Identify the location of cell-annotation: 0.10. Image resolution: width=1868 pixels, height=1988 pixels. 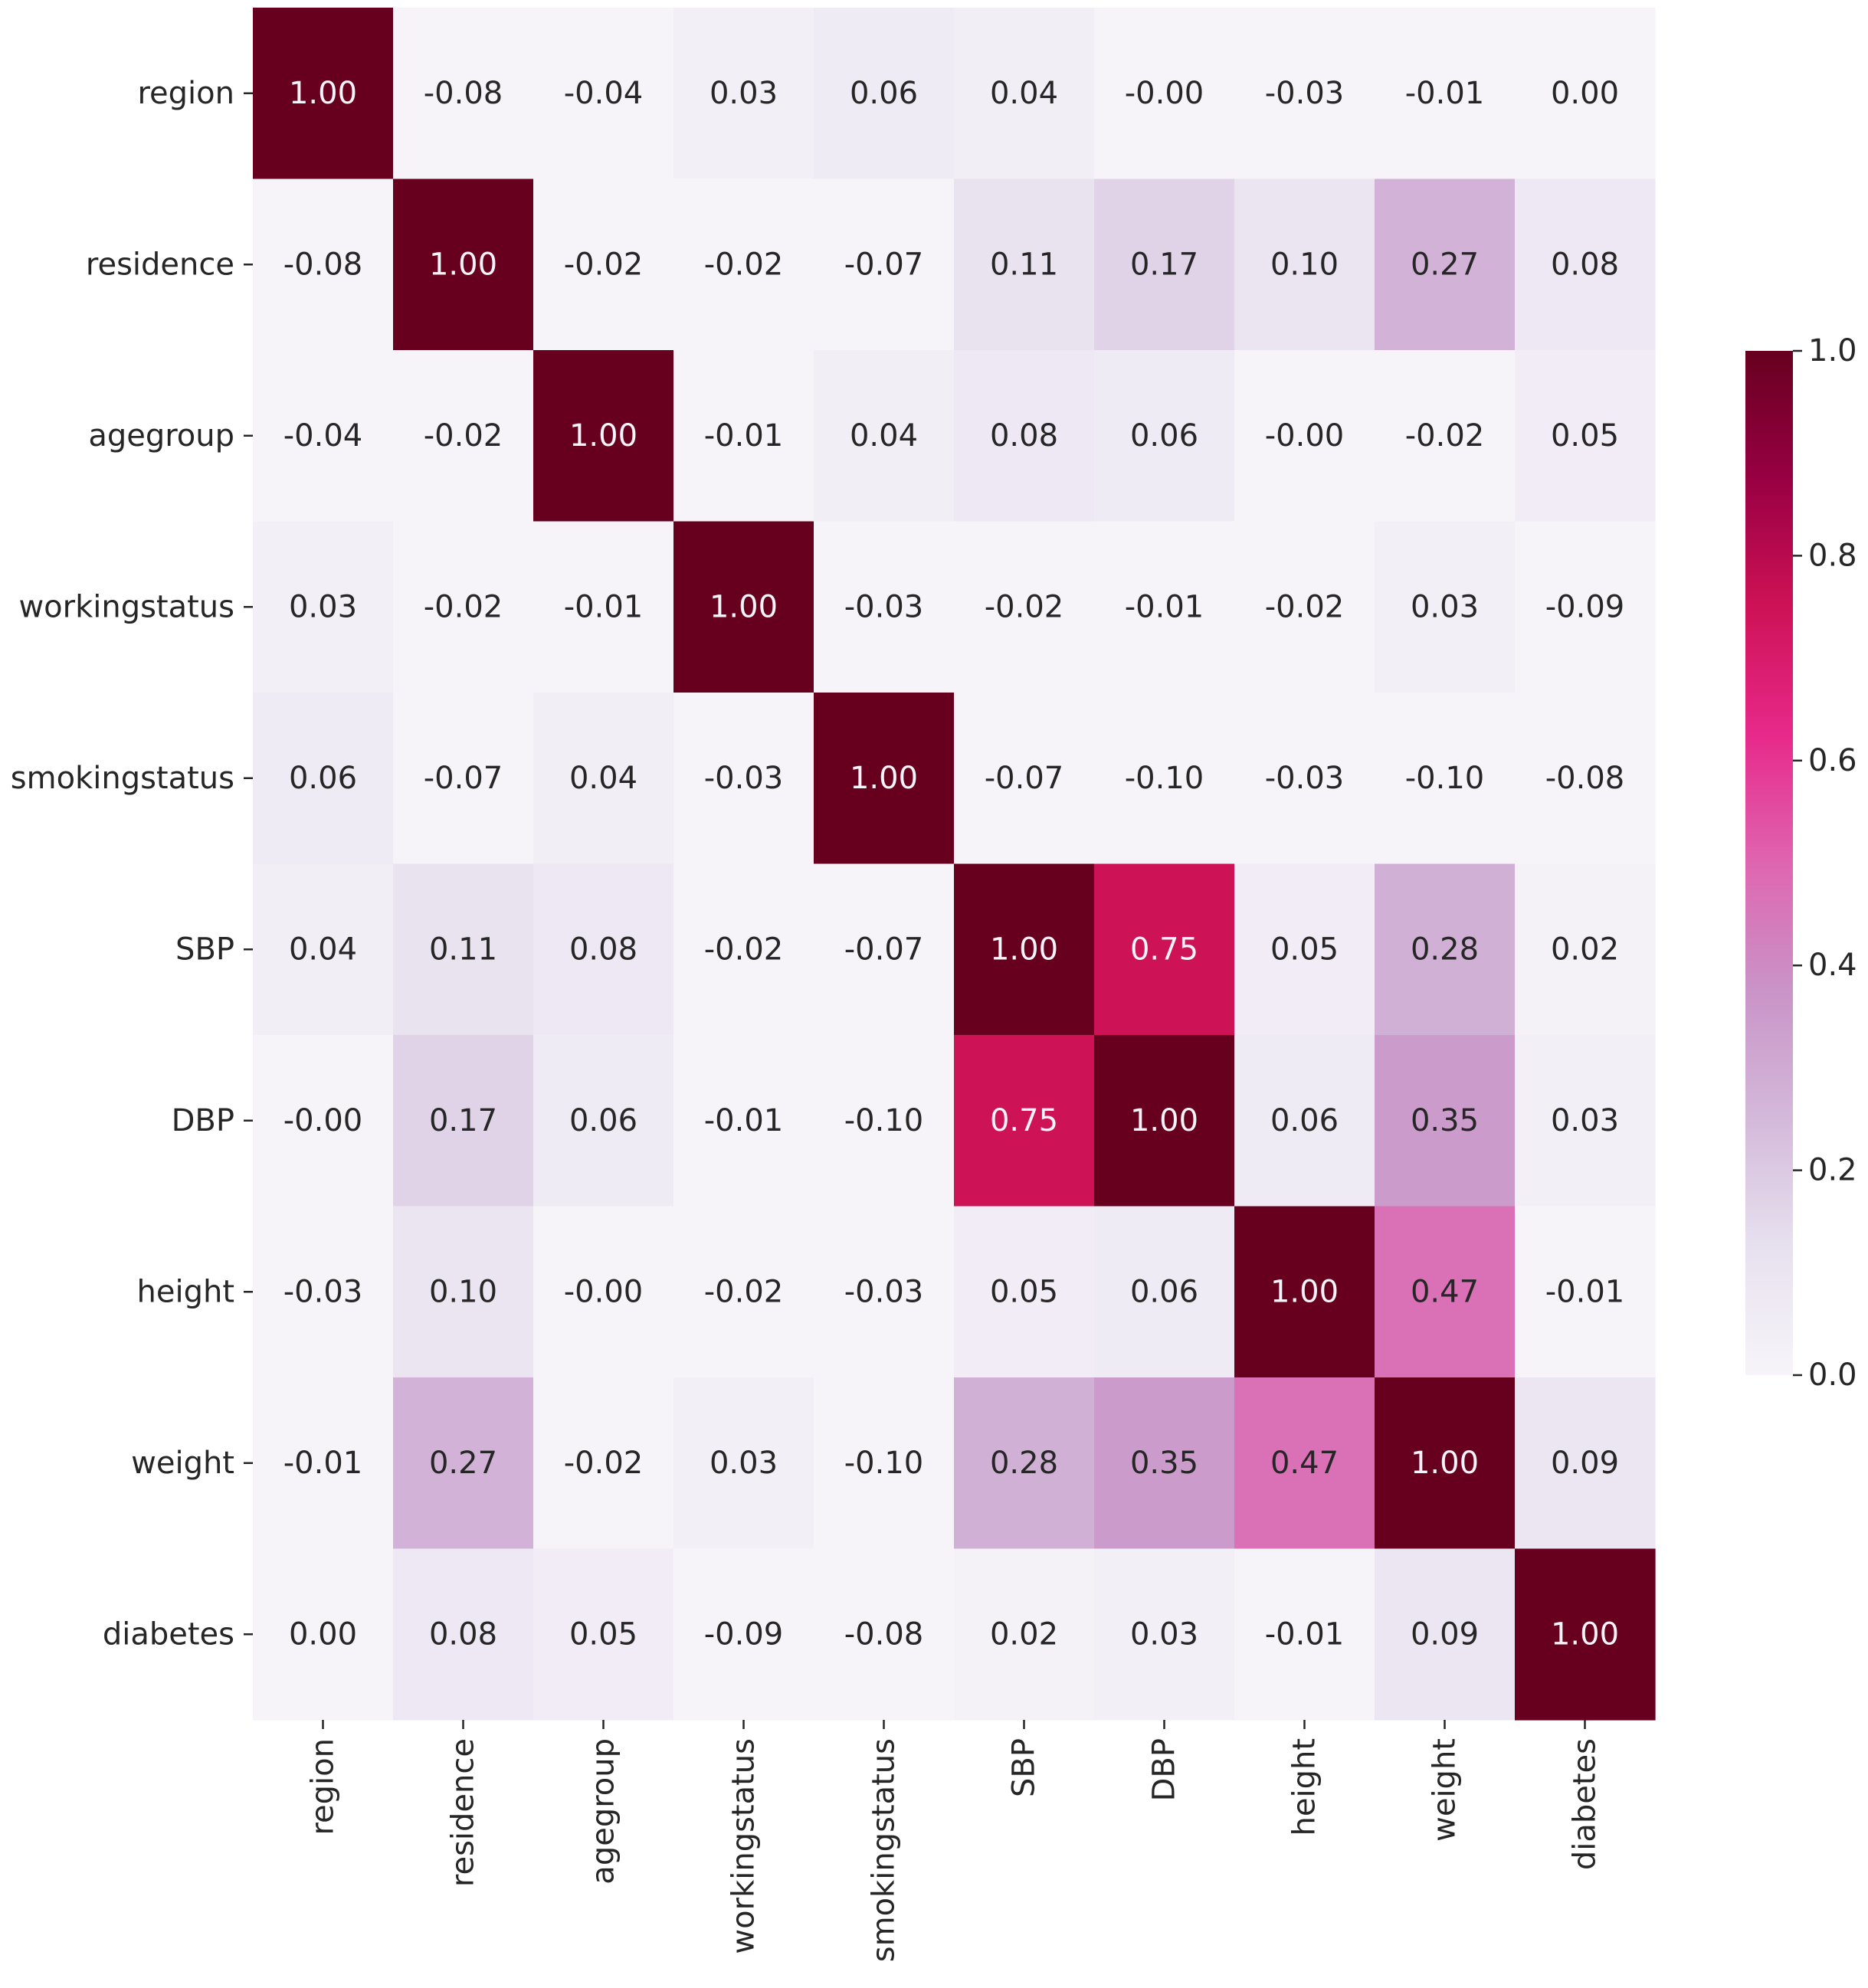
(463, 1292).